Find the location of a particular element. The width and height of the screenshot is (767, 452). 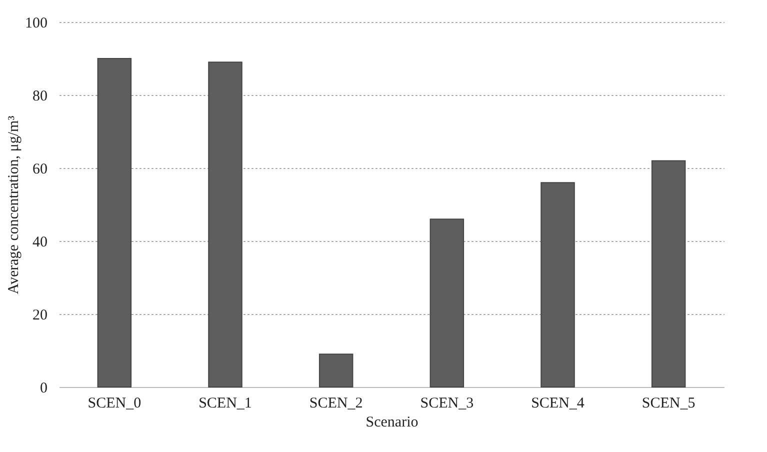

x-tick-label: SCEN_5 is located at coordinates (669, 404).